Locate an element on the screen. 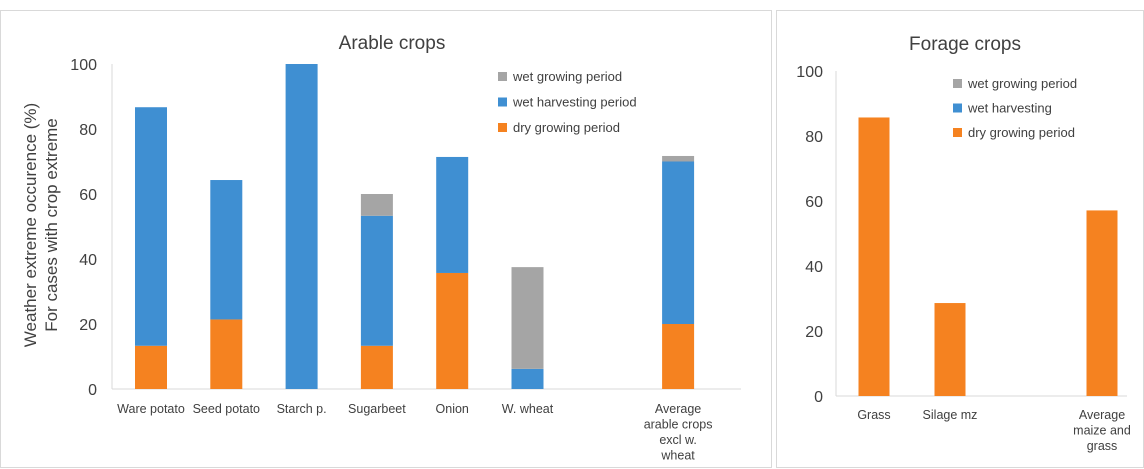  x-tick-label: Onion is located at coordinates (452, 409).